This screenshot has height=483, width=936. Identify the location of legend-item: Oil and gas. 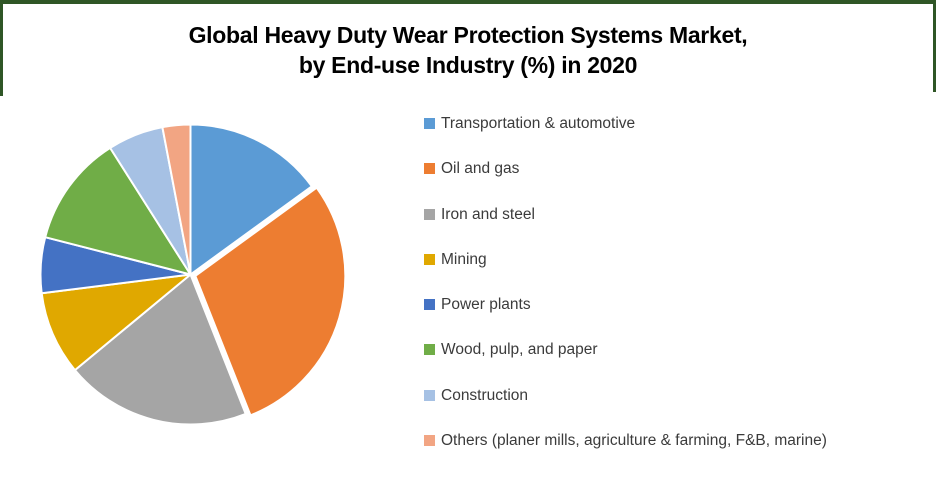
(625, 168).